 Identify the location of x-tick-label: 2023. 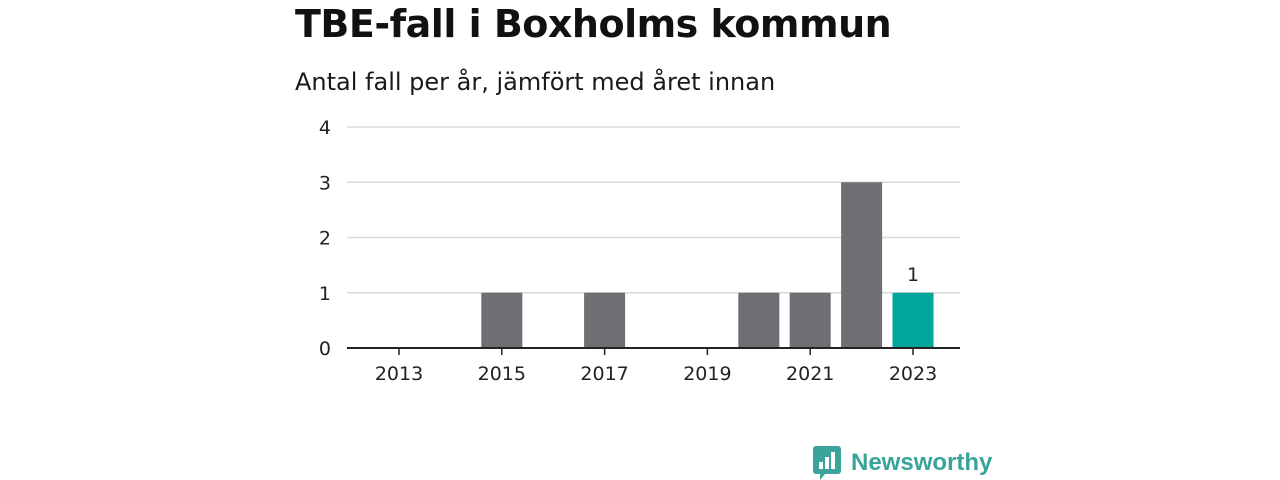
(913, 374).